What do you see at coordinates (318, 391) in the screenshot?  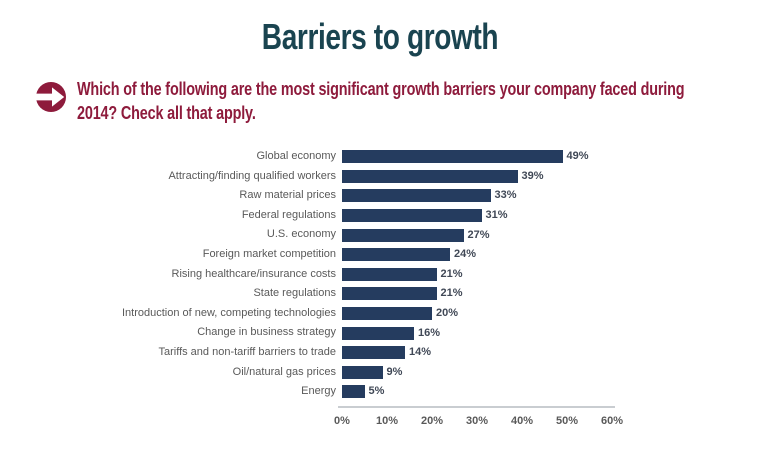 I see `category-label: Energy` at bounding box center [318, 391].